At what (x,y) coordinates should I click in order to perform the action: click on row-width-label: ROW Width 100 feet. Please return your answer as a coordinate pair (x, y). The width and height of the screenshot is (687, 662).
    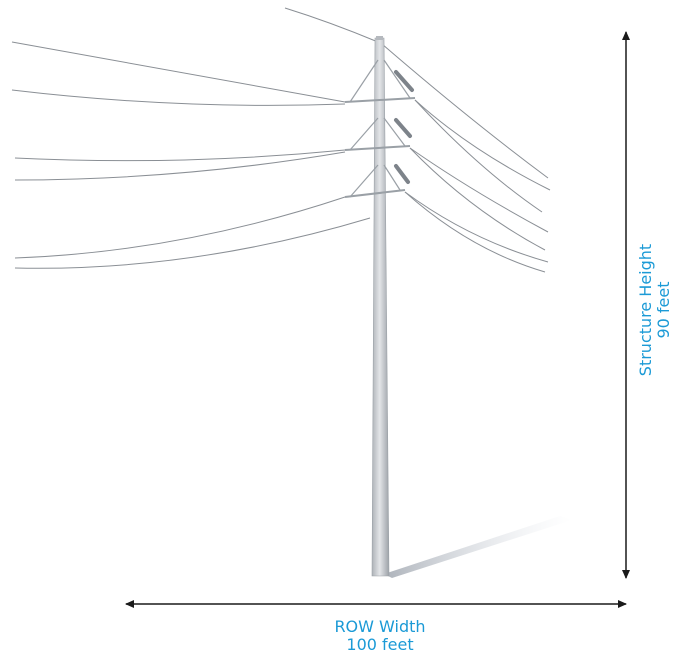
    Looking at the image, I should click on (380, 636).